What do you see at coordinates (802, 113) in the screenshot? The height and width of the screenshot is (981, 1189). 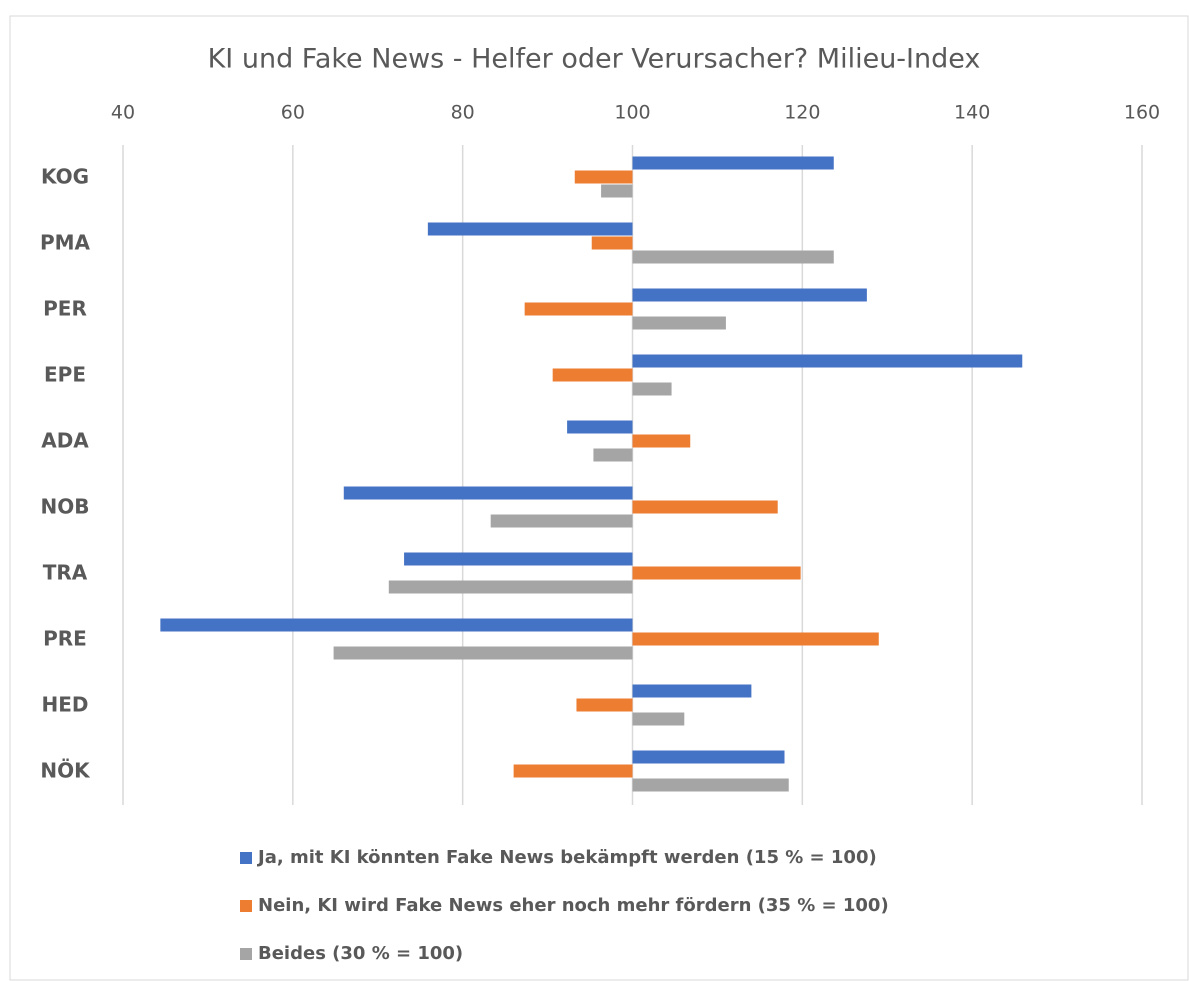 I see `x-tick-label: 120` at bounding box center [802, 113].